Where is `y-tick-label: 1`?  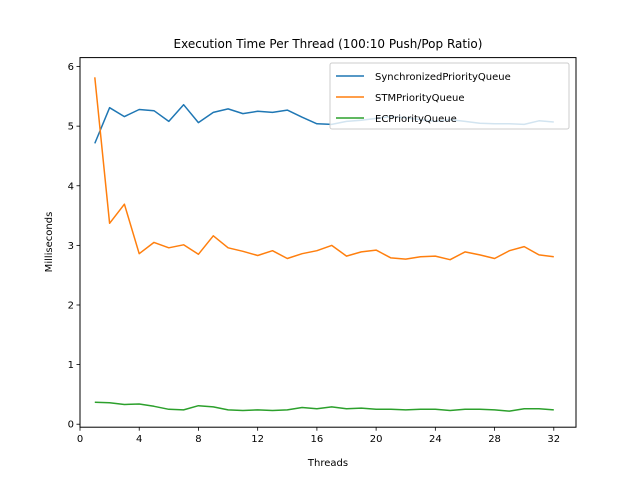
y-tick-label: 1 is located at coordinates (71, 365).